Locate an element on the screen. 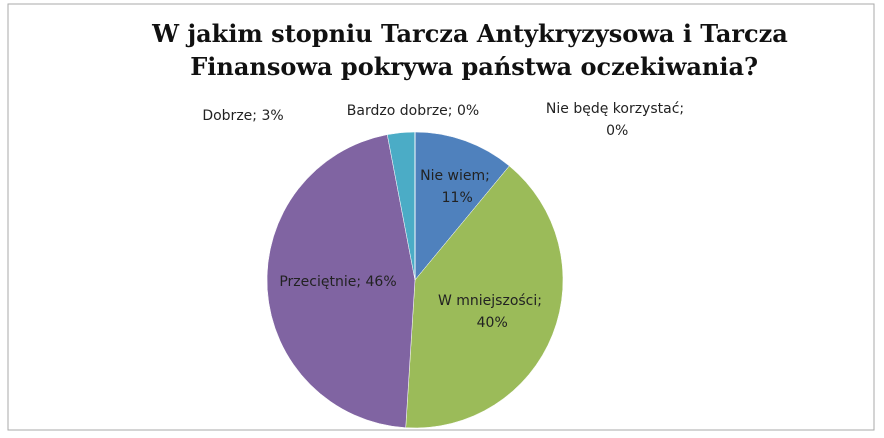 The width and height of the screenshot is (884, 438). data-label: Nie wiem; 11% is located at coordinates (455, 187).